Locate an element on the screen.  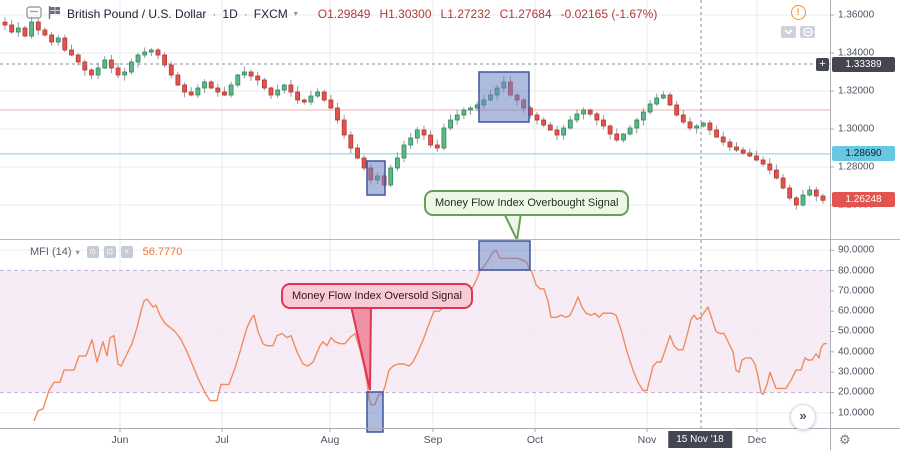
time-axis-label: Nov is located at coordinates (647, 440).